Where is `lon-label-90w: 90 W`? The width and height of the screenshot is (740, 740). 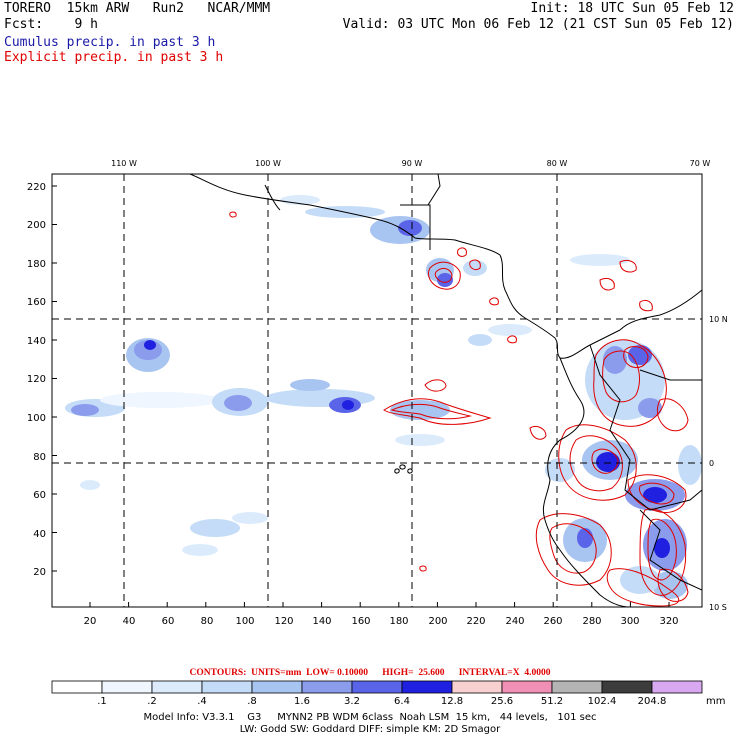
lon-label-90w: 90 W is located at coordinates (412, 163).